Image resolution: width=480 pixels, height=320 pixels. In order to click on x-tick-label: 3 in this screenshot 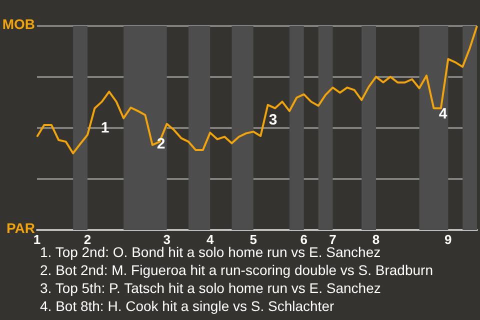, I will do `click(166, 239)`.